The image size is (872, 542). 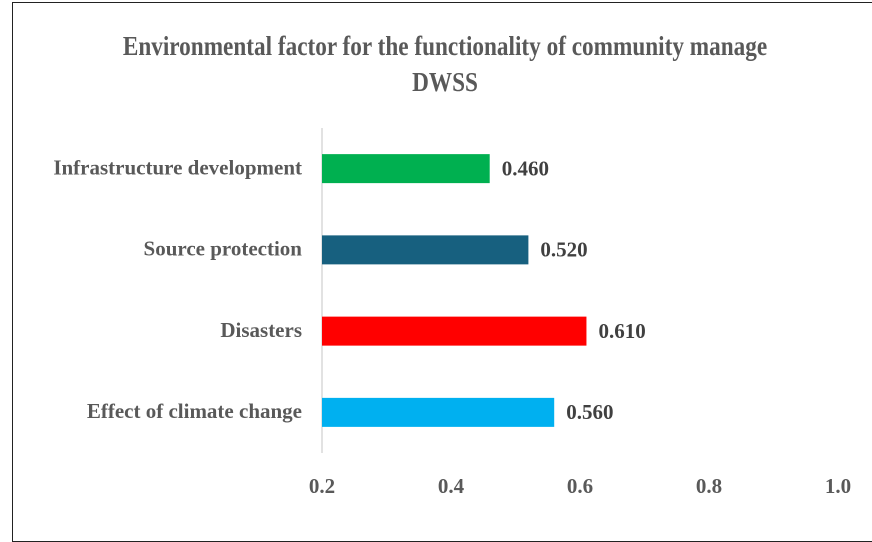 What do you see at coordinates (621, 331) in the screenshot?
I see `data-label: 0.610` at bounding box center [621, 331].